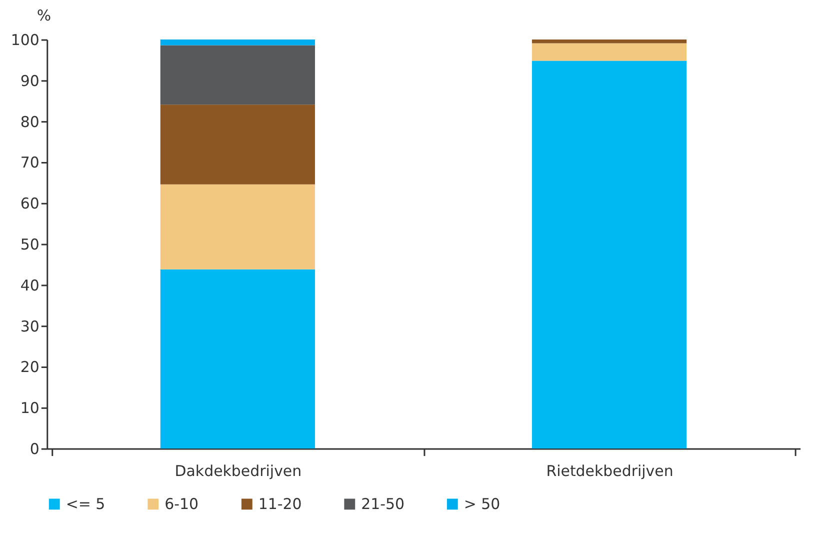  I want to click on y-tick-label: 80, so click(30, 121).